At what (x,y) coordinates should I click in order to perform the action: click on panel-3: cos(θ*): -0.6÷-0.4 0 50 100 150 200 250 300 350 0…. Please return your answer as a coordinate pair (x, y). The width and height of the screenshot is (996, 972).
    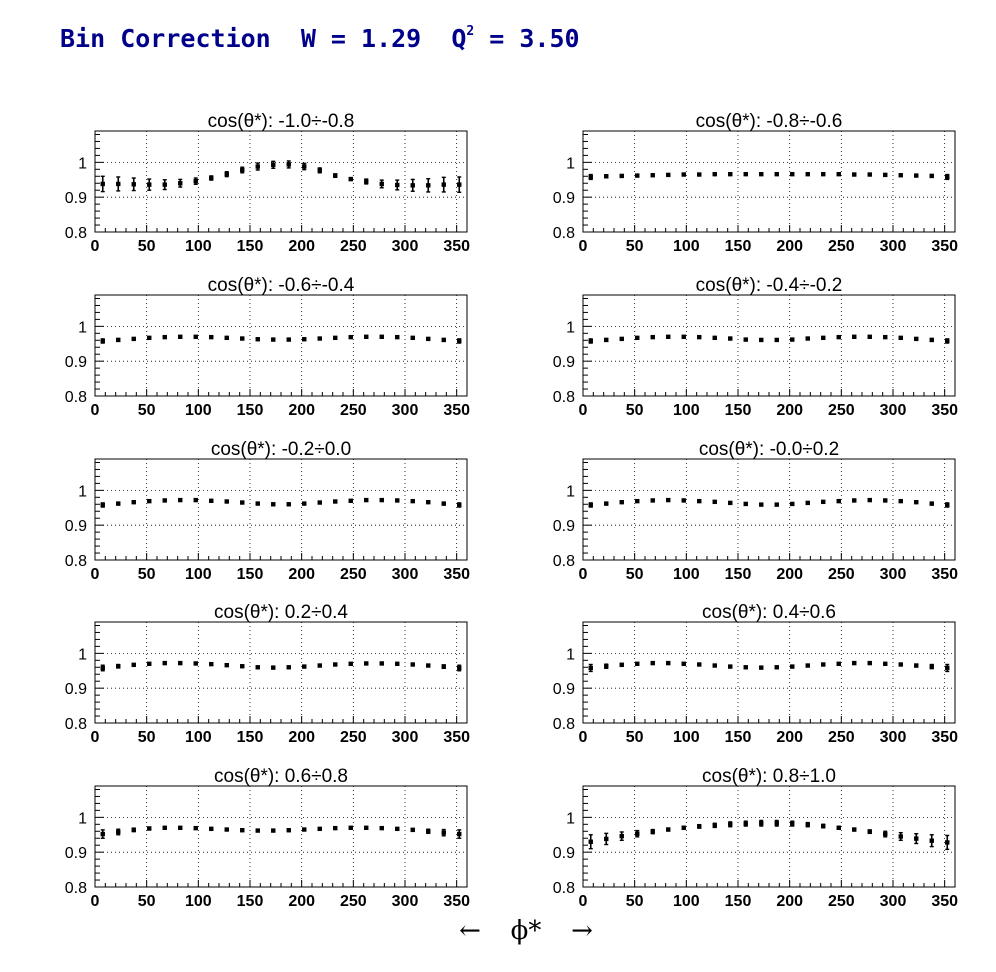
    Looking at the image, I should click on (267, 347).